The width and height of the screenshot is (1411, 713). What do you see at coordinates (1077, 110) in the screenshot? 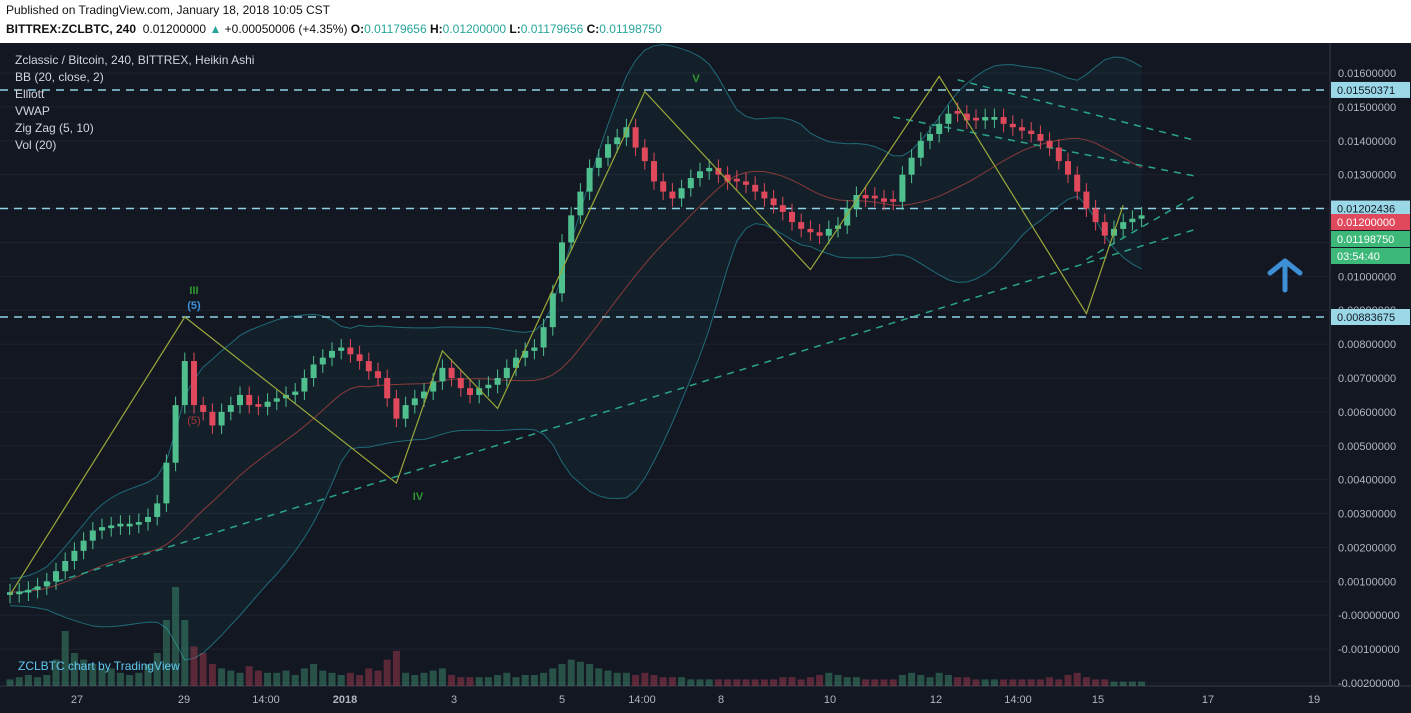
I see `trendline` at bounding box center [1077, 110].